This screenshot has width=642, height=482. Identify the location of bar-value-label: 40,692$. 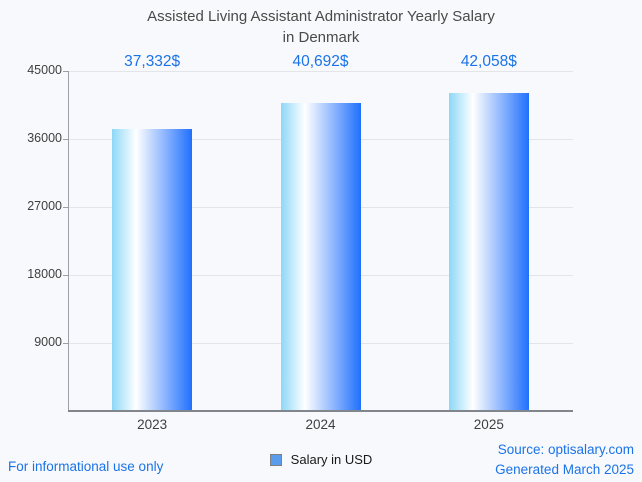
(320, 61).